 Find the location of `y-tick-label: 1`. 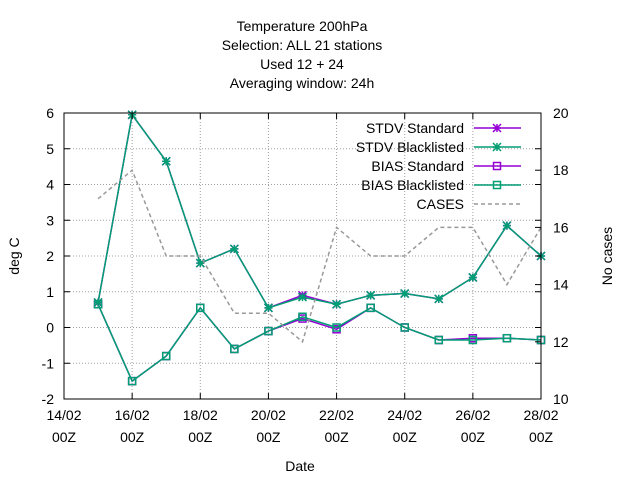

y-tick-label: 1 is located at coordinates (50, 292).